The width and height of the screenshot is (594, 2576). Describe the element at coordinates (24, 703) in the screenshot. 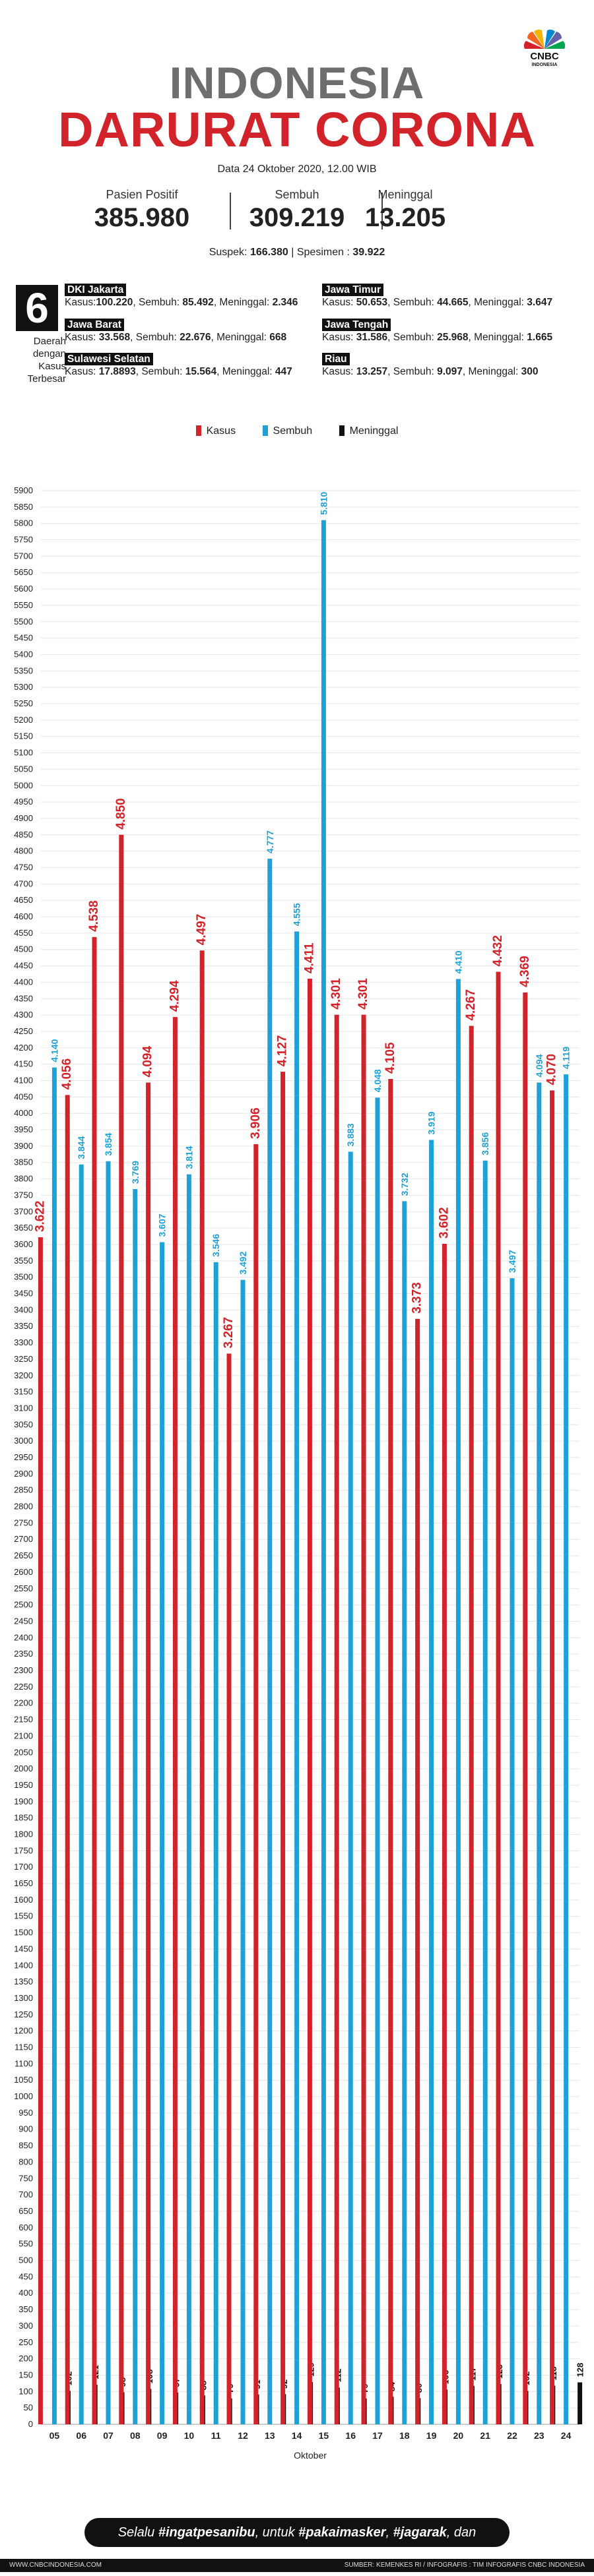

I see `y-tick-label: 5250` at that location.